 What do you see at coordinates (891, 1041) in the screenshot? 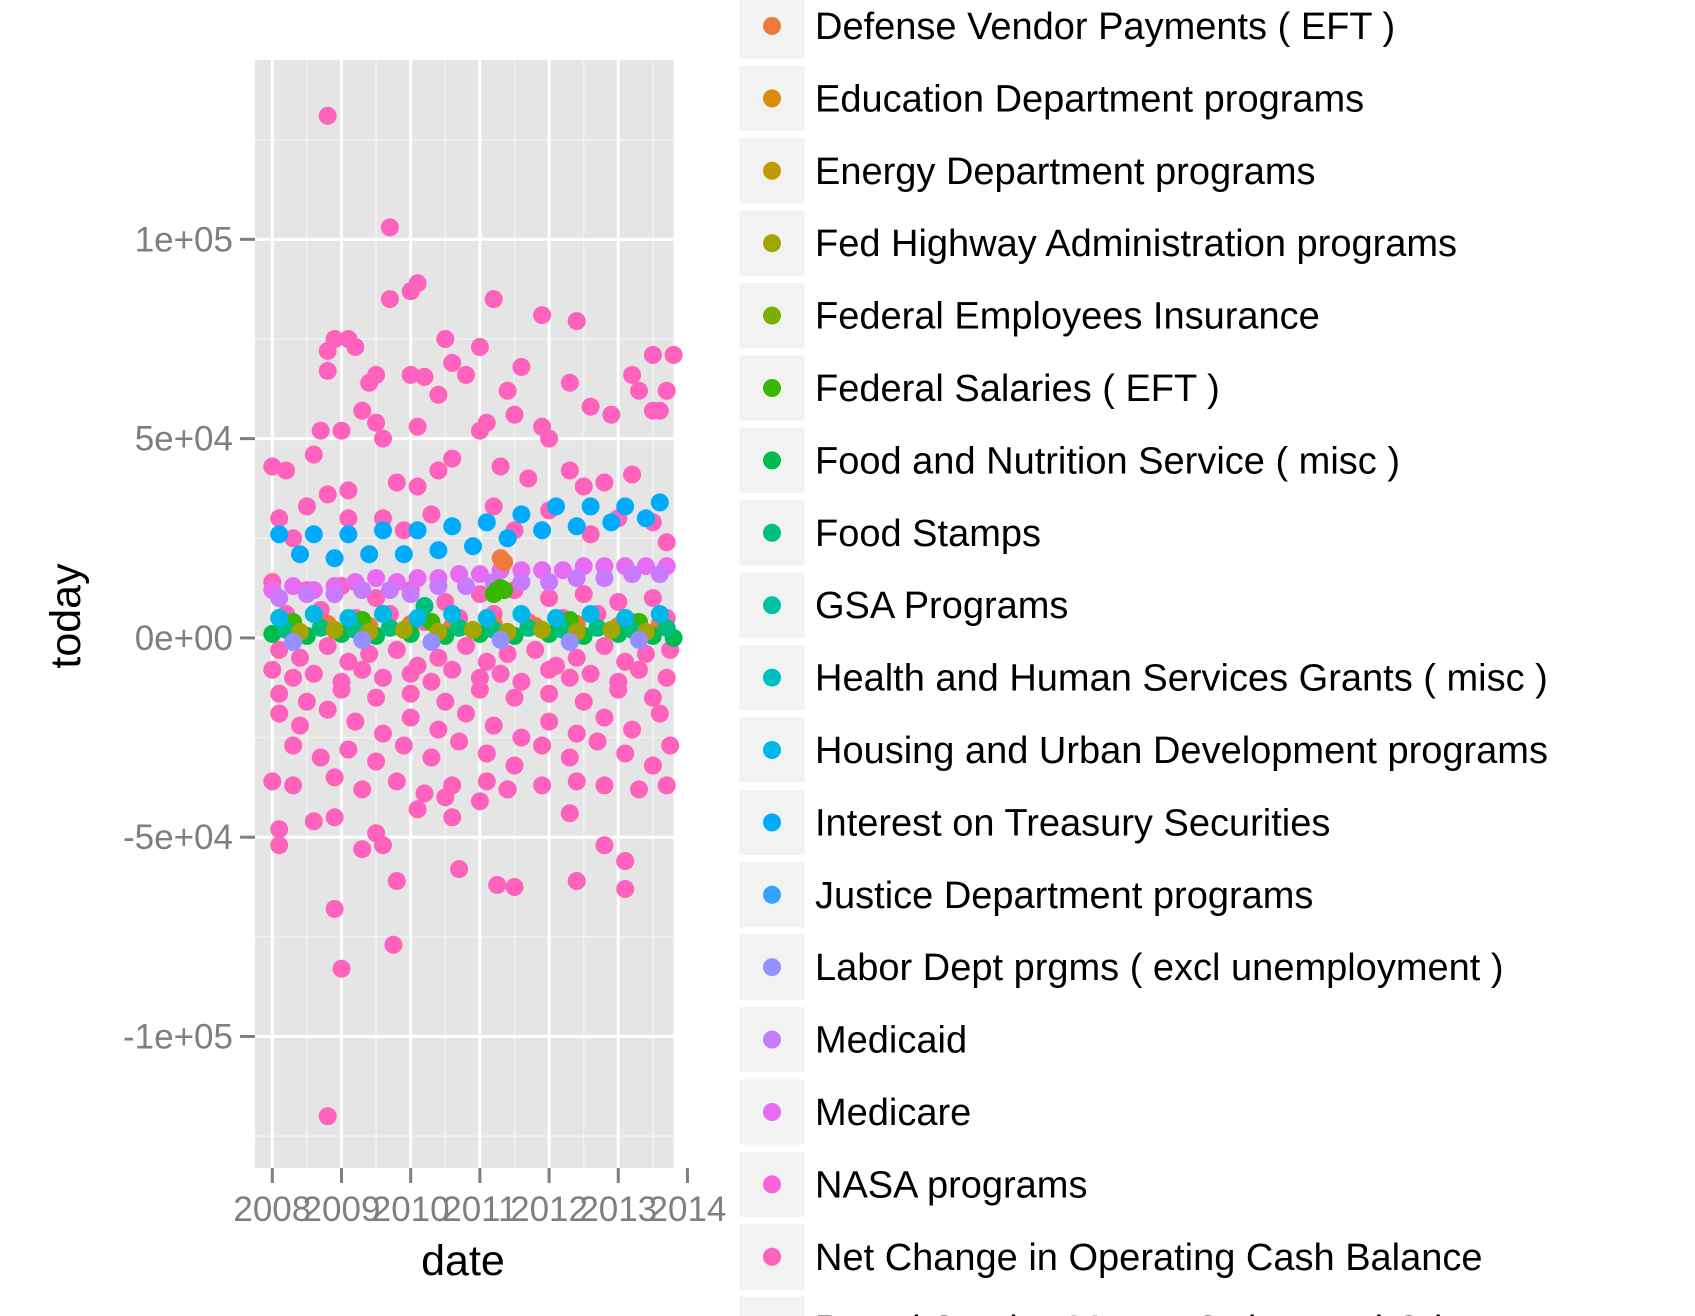
I see `legend-label: Medicaid` at bounding box center [891, 1041].